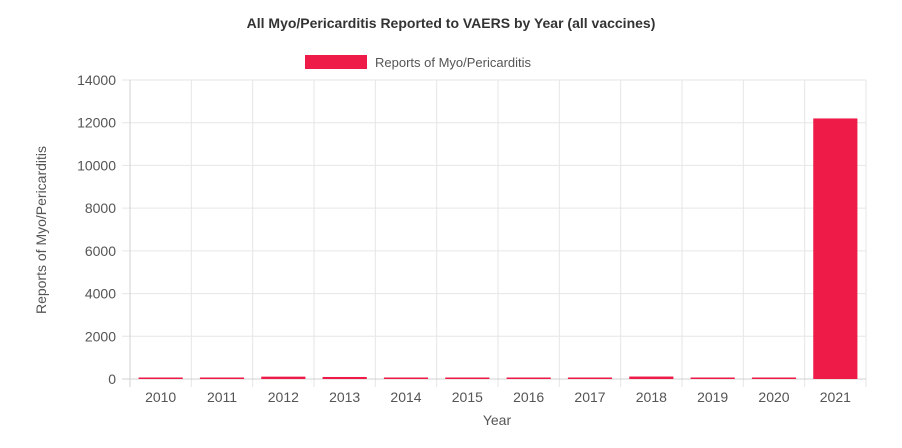 Image resolution: width=902 pixels, height=448 pixels. Describe the element at coordinates (773, 397) in the screenshot. I see `x-tick-label: 2020` at that location.